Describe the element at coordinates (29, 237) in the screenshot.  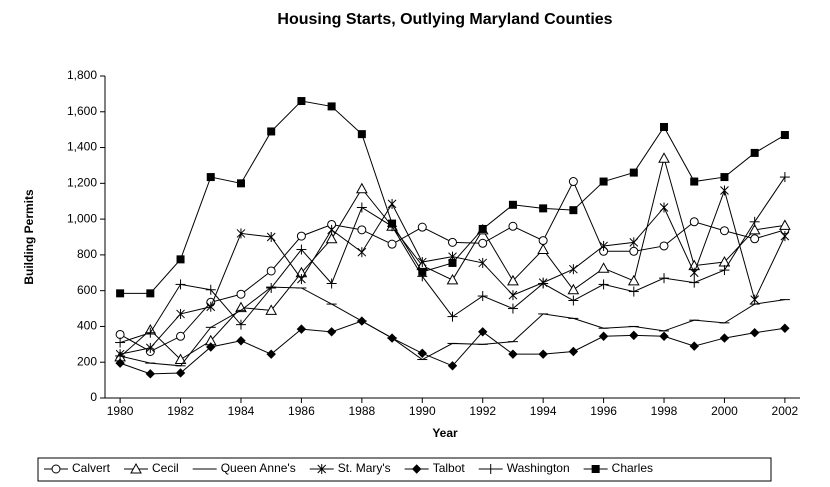
I see `y-axis-label: Building Permits` at that location.